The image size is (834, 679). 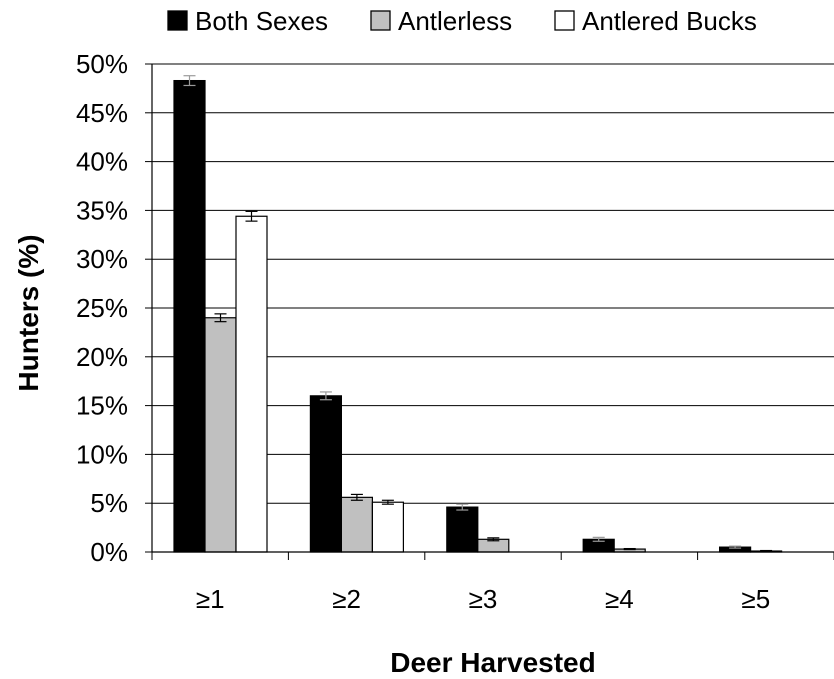 I want to click on y-tick-label: 25%, so click(x=102, y=308).